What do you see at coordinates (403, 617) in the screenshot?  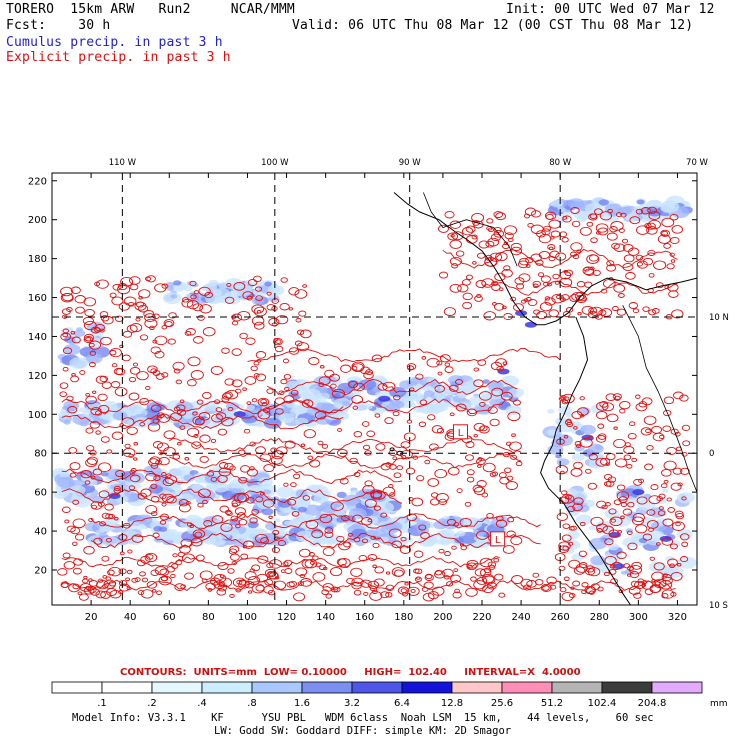 I see `x-tick-label: 180` at bounding box center [403, 617].